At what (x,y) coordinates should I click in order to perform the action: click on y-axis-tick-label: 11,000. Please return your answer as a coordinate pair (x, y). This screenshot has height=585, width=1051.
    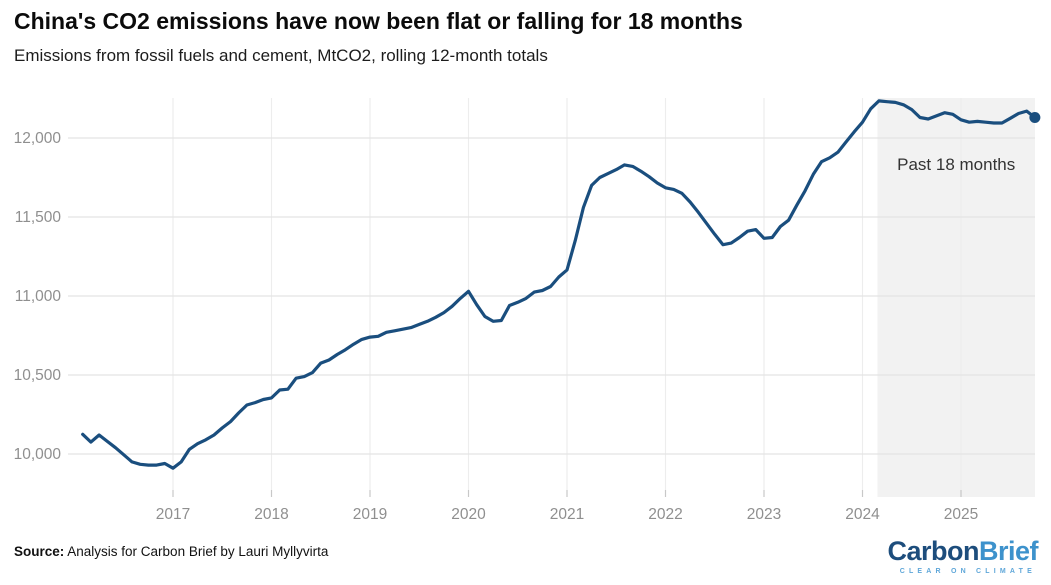
    Looking at the image, I should click on (38, 296).